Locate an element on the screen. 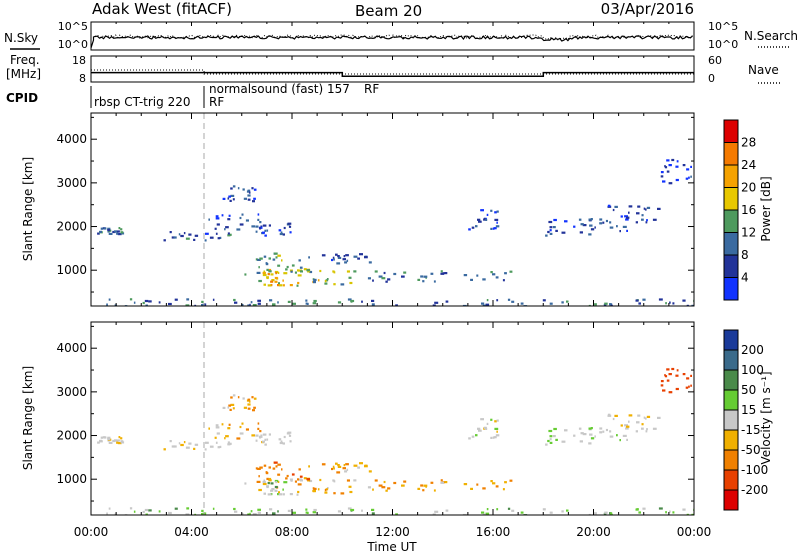  rf-label-1: RF is located at coordinates (216, 102).